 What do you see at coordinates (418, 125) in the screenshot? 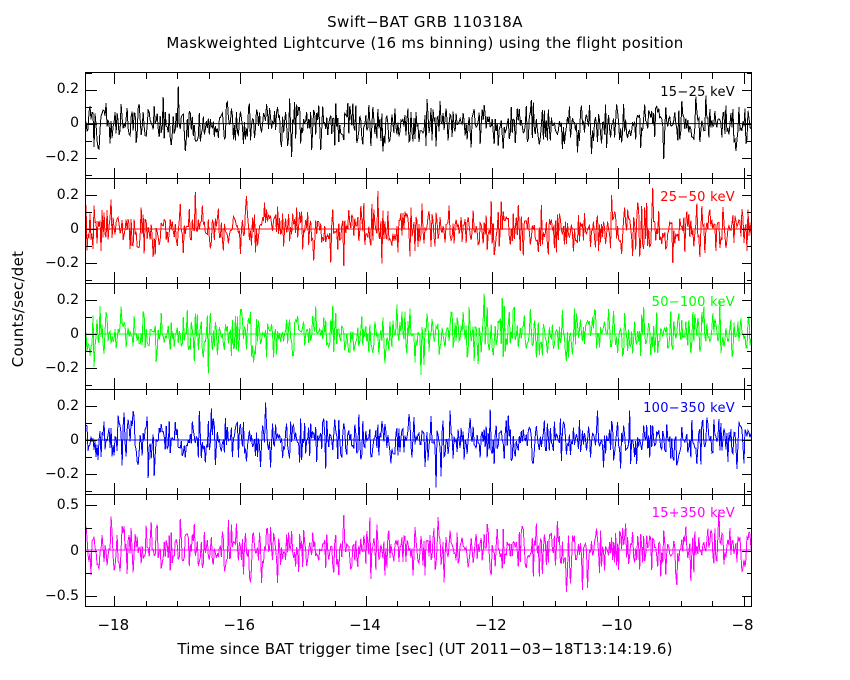
I see `lightcurve-panel-0: 15−25 keV` at bounding box center [418, 125].